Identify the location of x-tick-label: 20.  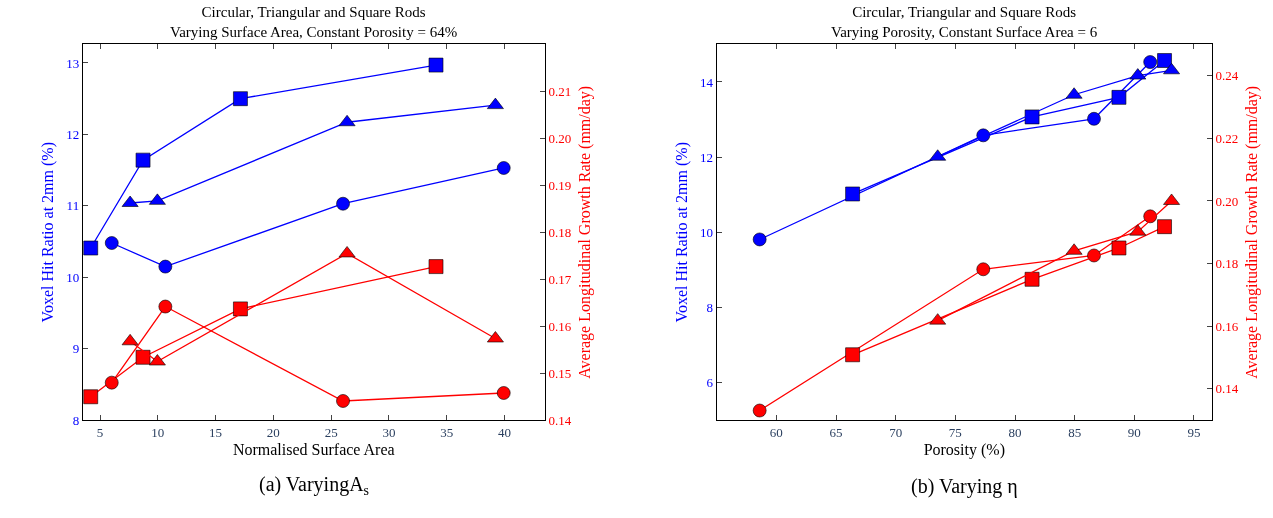
(273, 432).